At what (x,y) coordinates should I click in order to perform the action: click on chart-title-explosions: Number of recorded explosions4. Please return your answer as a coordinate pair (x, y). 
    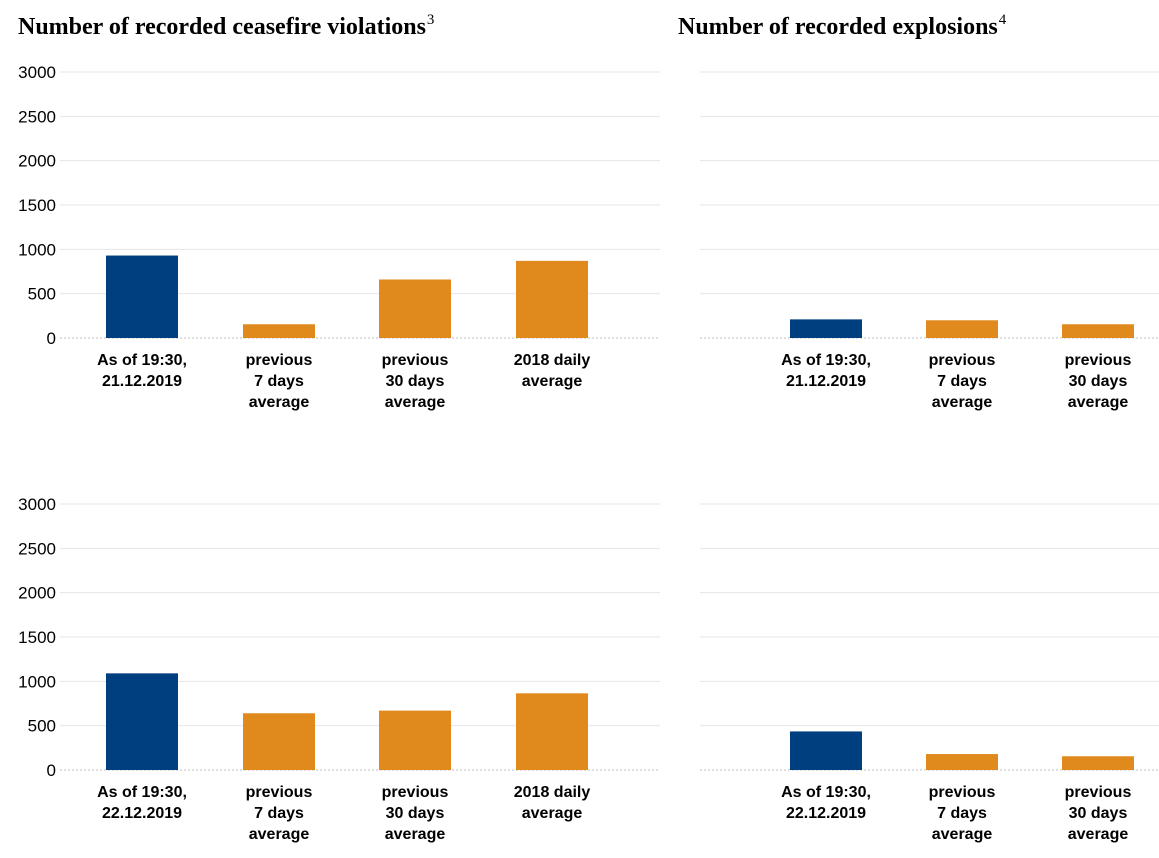
    Looking at the image, I should click on (842, 26).